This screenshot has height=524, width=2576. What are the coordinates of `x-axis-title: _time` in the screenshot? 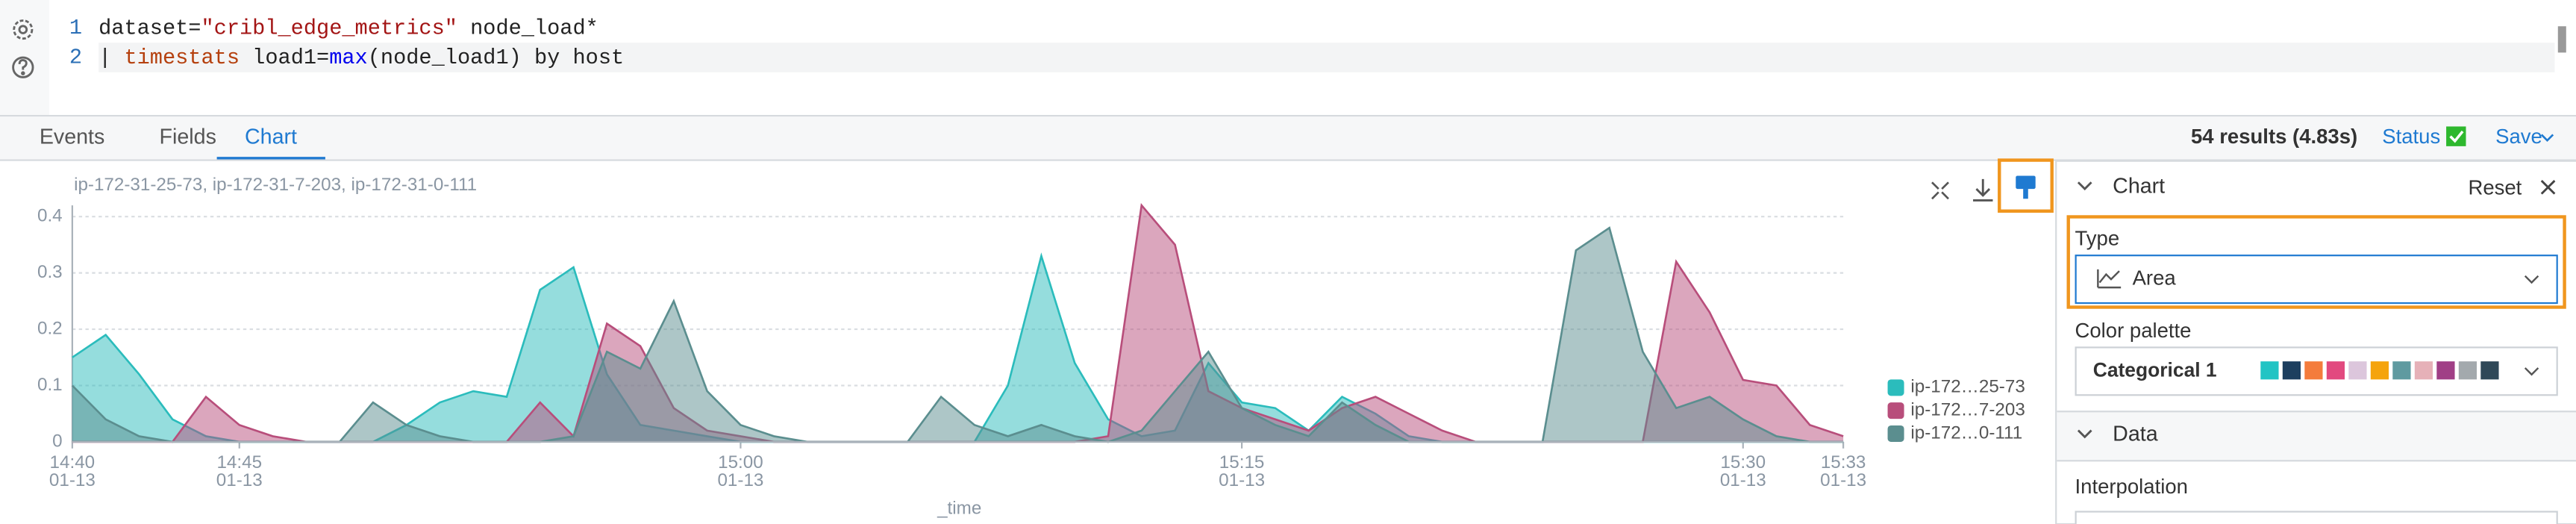 It's located at (959, 509).